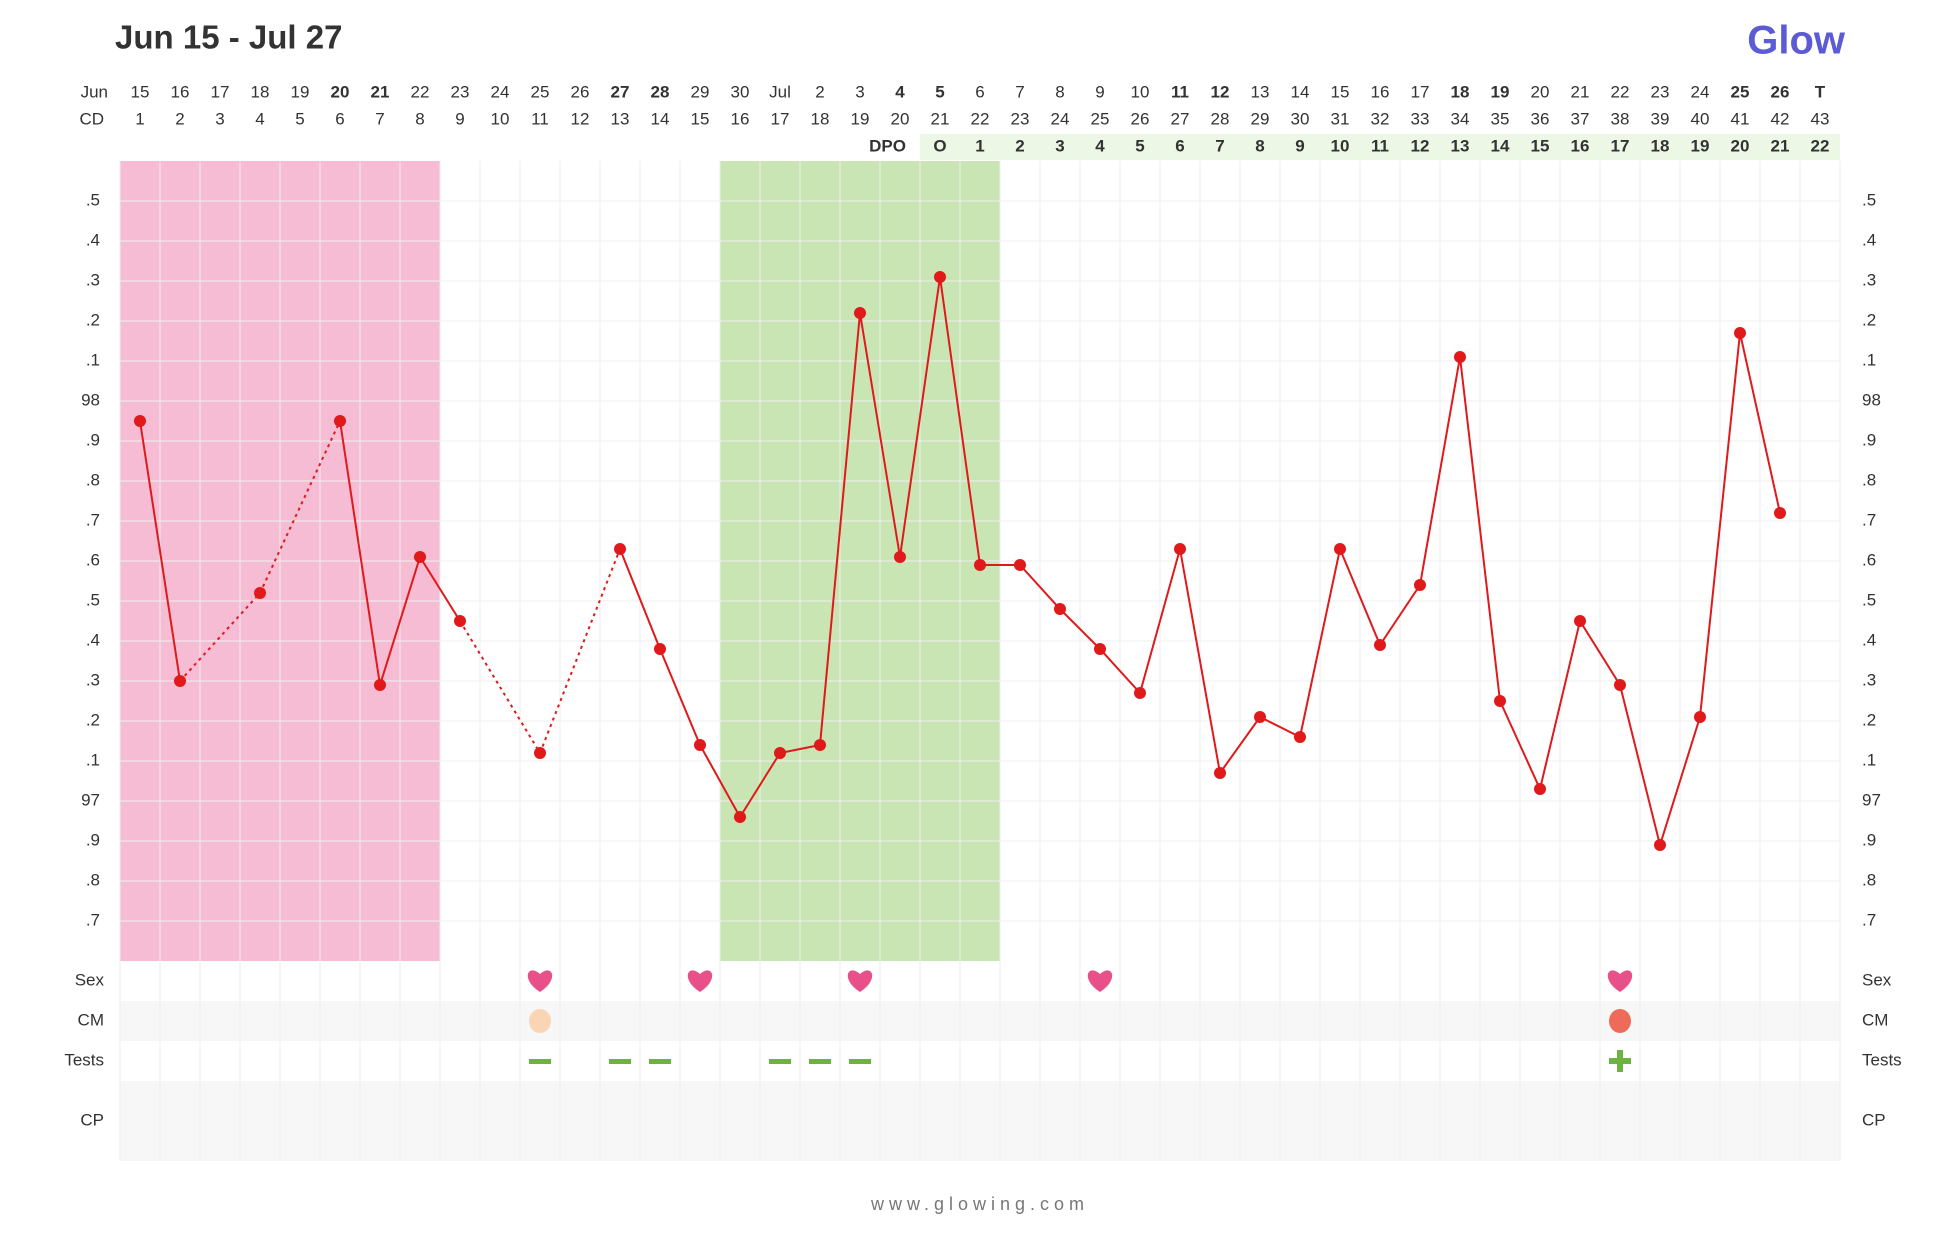 The height and width of the screenshot is (1240, 1960). I want to click on footer: www.glowing.com, so click(979, 1204).